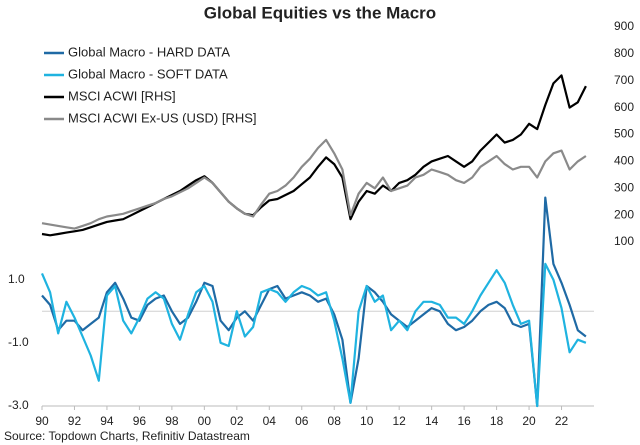  Describe the element at coordinates (302, 421) in the screenshot. I see `x-tick-label: 06` at that location.